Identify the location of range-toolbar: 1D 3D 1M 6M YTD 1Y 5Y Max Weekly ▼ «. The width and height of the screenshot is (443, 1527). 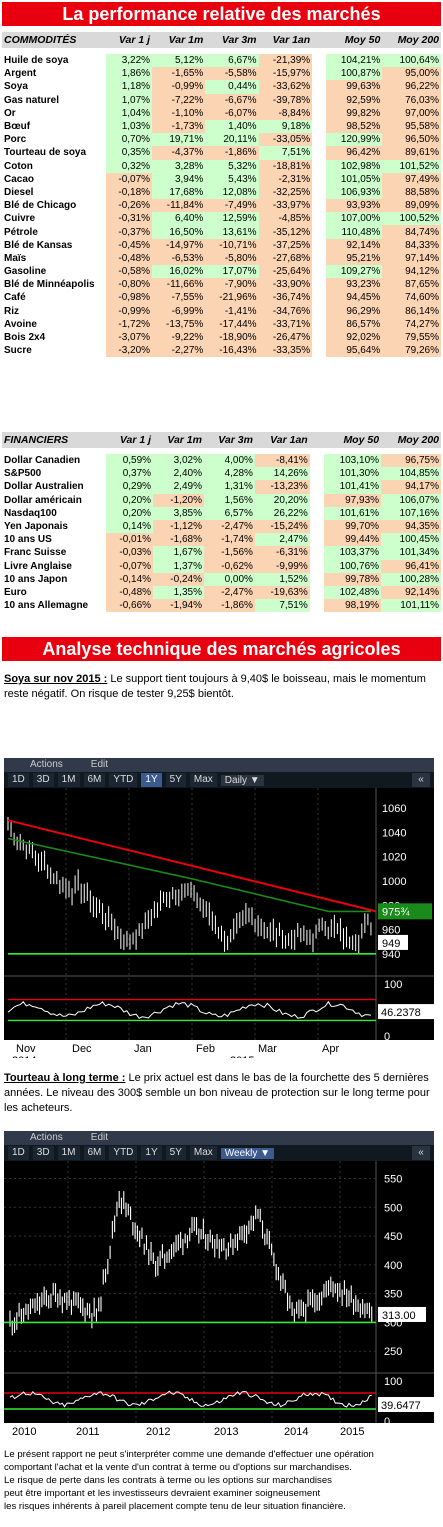
(219, 1153).